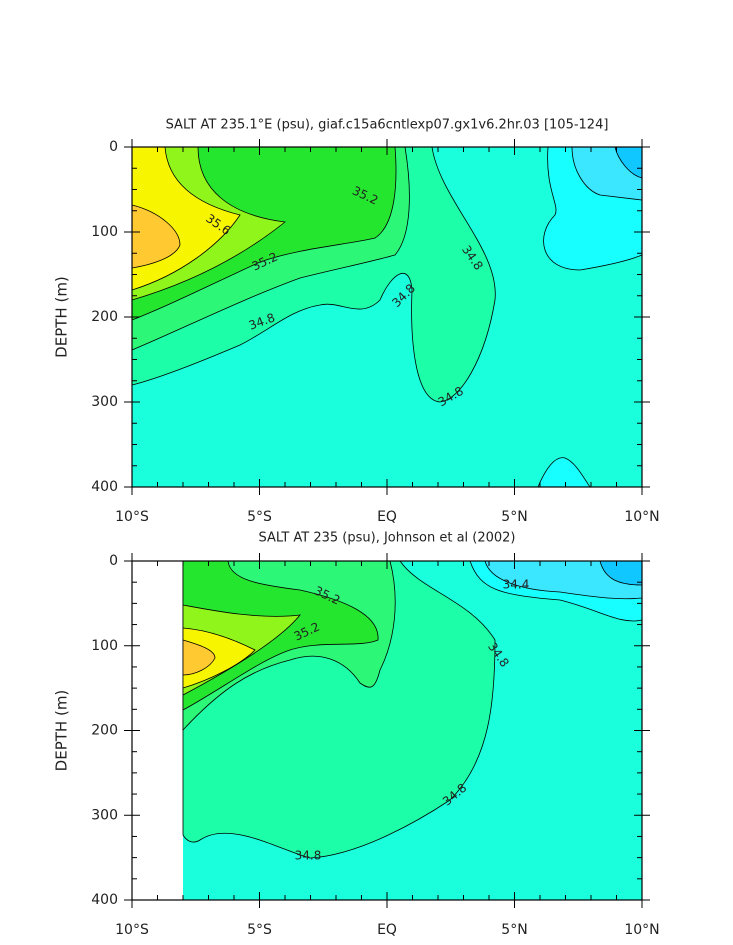 The image size is (733, 945). Describe the element at coordinates (308, 856) in the screenshot. I see `contour-label: 34.8` at that location.